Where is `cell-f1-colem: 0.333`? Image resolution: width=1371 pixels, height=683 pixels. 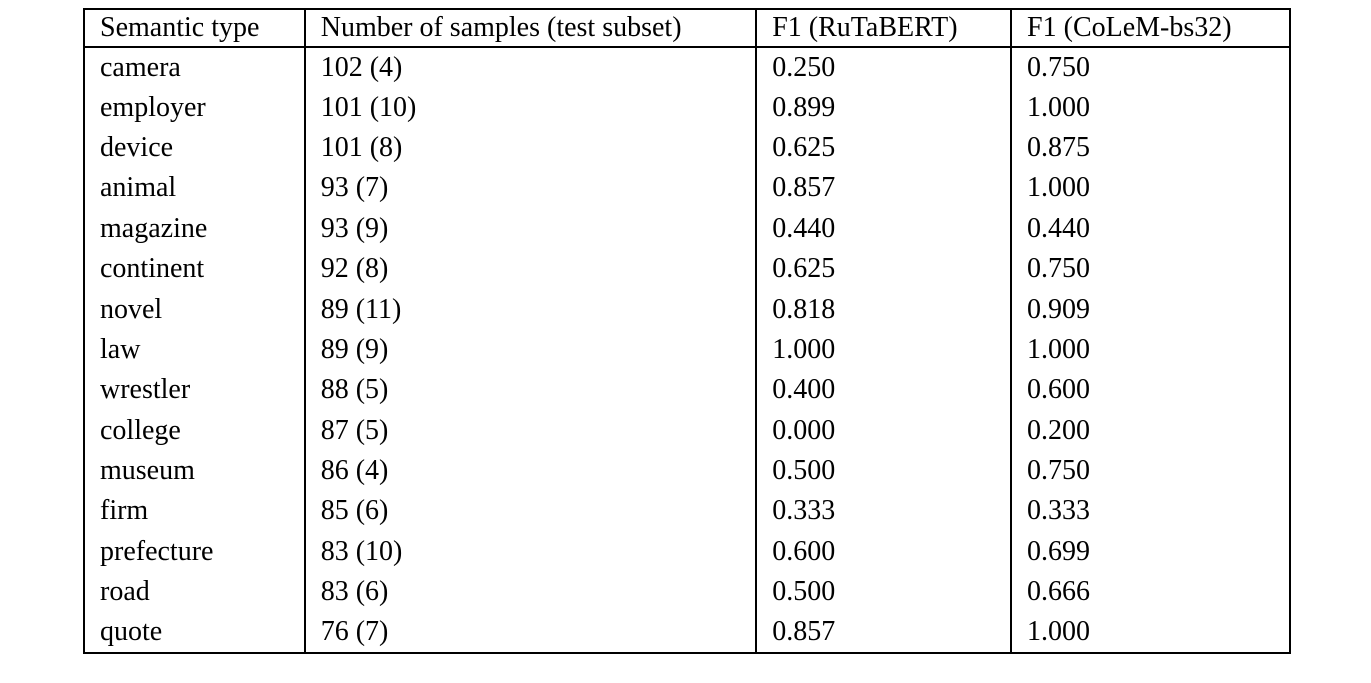 cell-f1-colem: 0.333 is located at coordinates (1150, 511).